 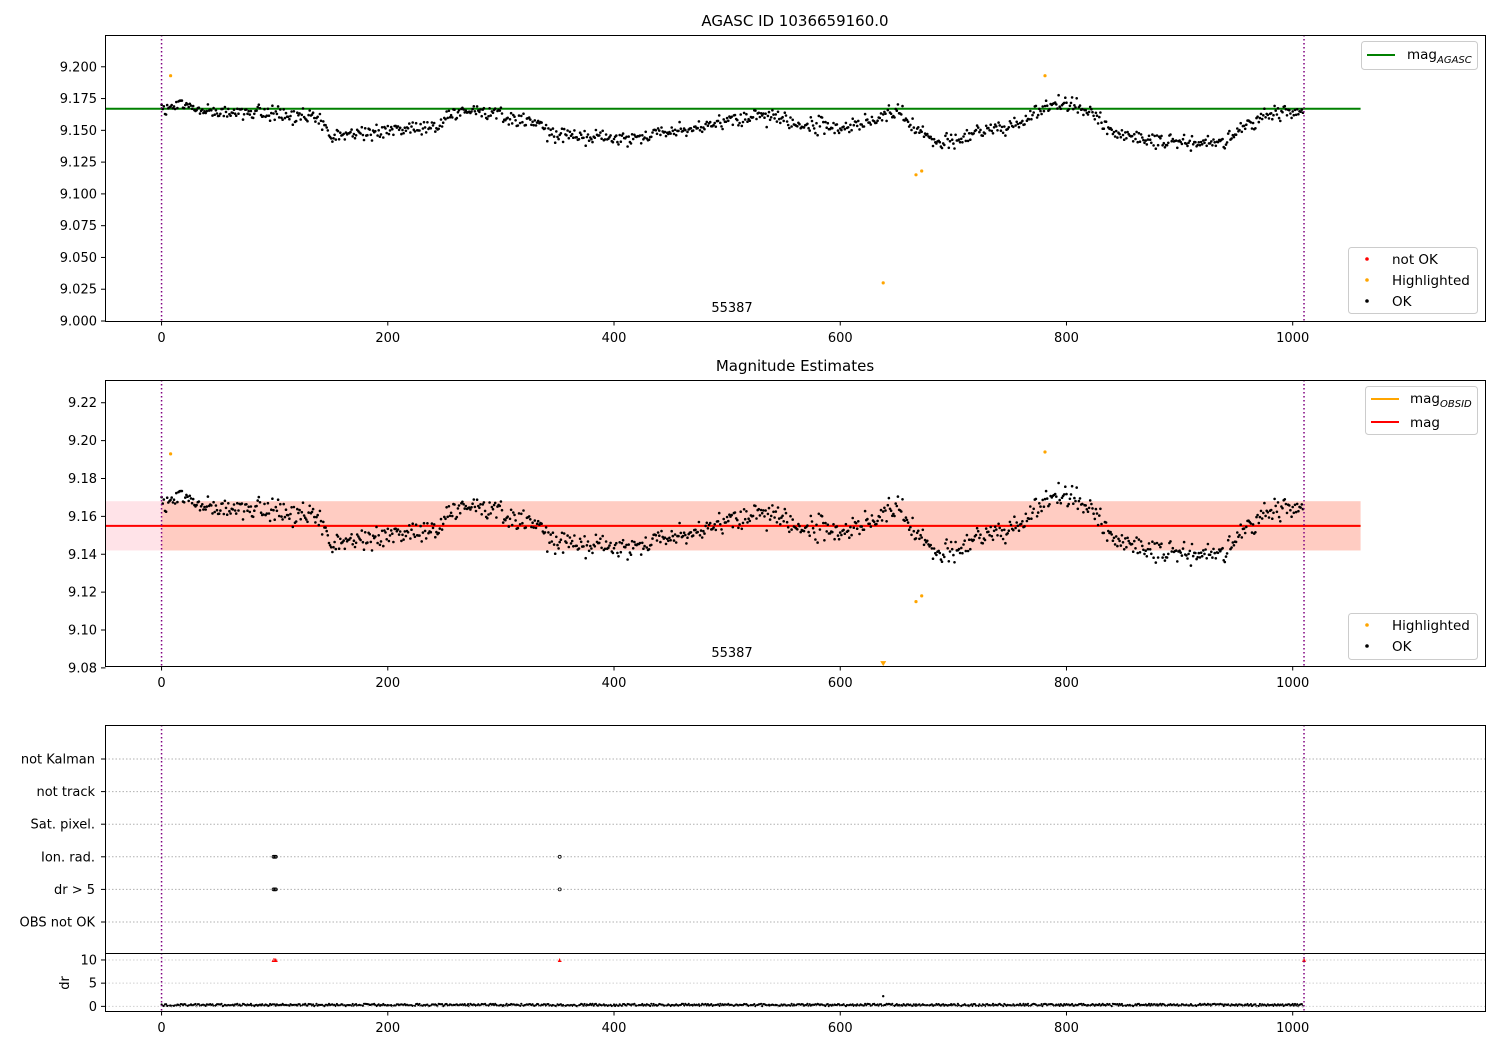 I want to click on y-tick-label: 9.125, so click(x=78, y=163).